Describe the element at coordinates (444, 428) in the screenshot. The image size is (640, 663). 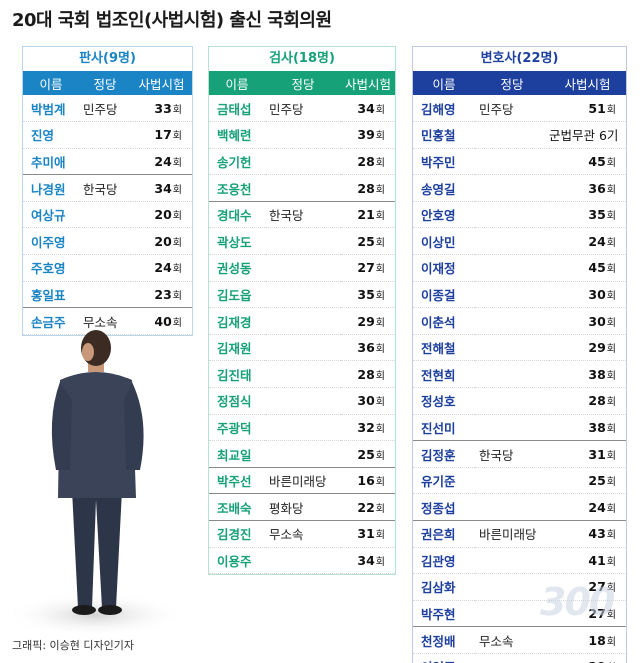
I see `member-name: 진선미` at that location.